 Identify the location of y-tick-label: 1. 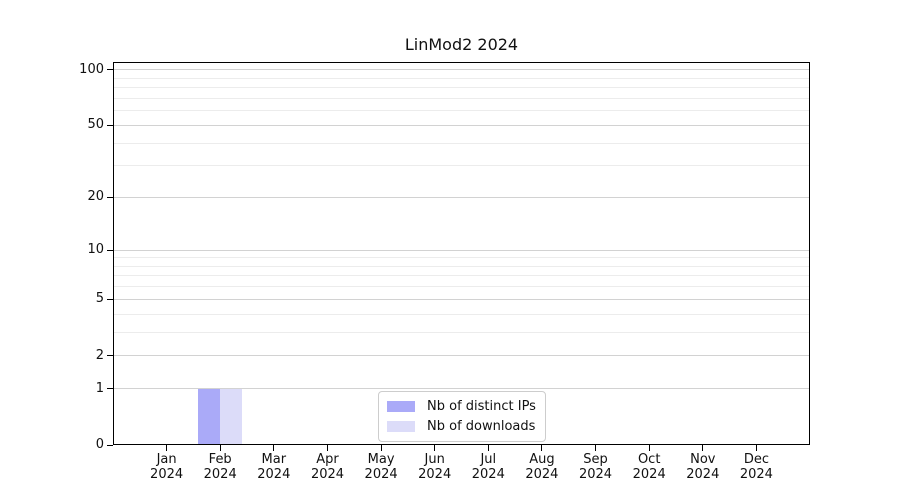
(99, 388).